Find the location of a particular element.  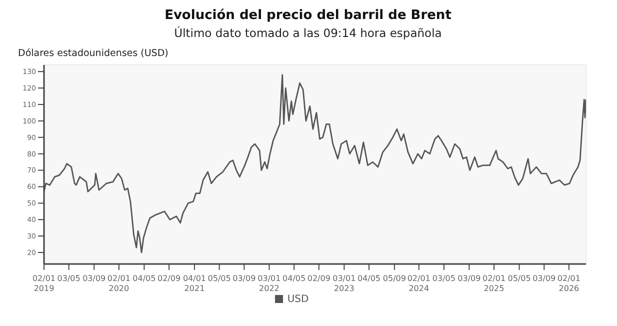

x-tick-label: 05/09 is located at coordinates (394, 278).